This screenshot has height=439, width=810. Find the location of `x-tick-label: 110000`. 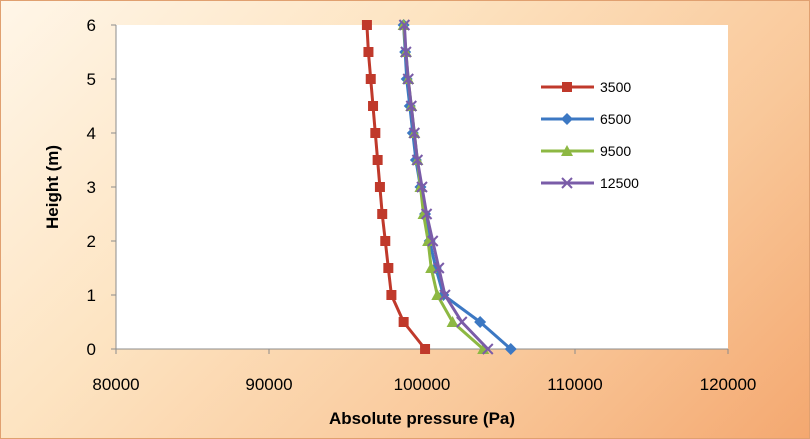

x-tick-label: 110000 is located at coordinates (574, 384).